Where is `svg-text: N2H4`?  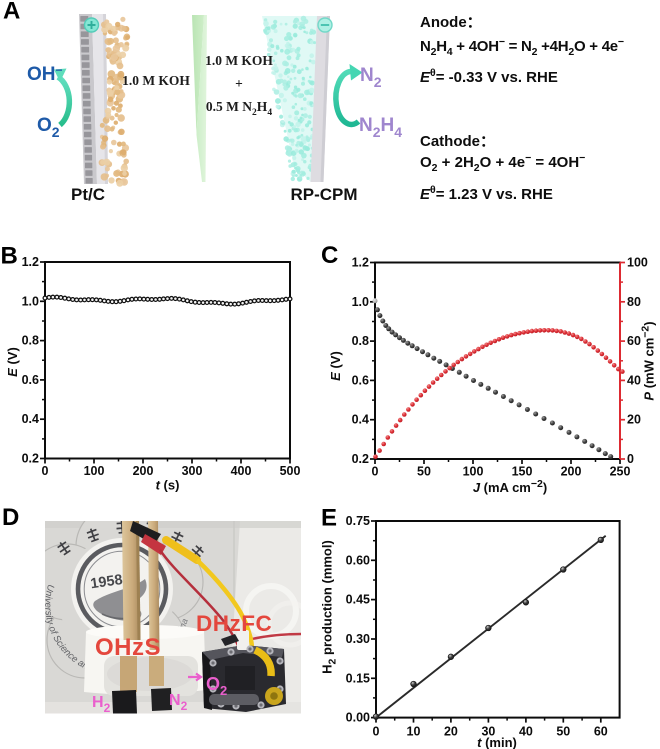
svg-text: N2H4 is located at coordinates (380, 127).